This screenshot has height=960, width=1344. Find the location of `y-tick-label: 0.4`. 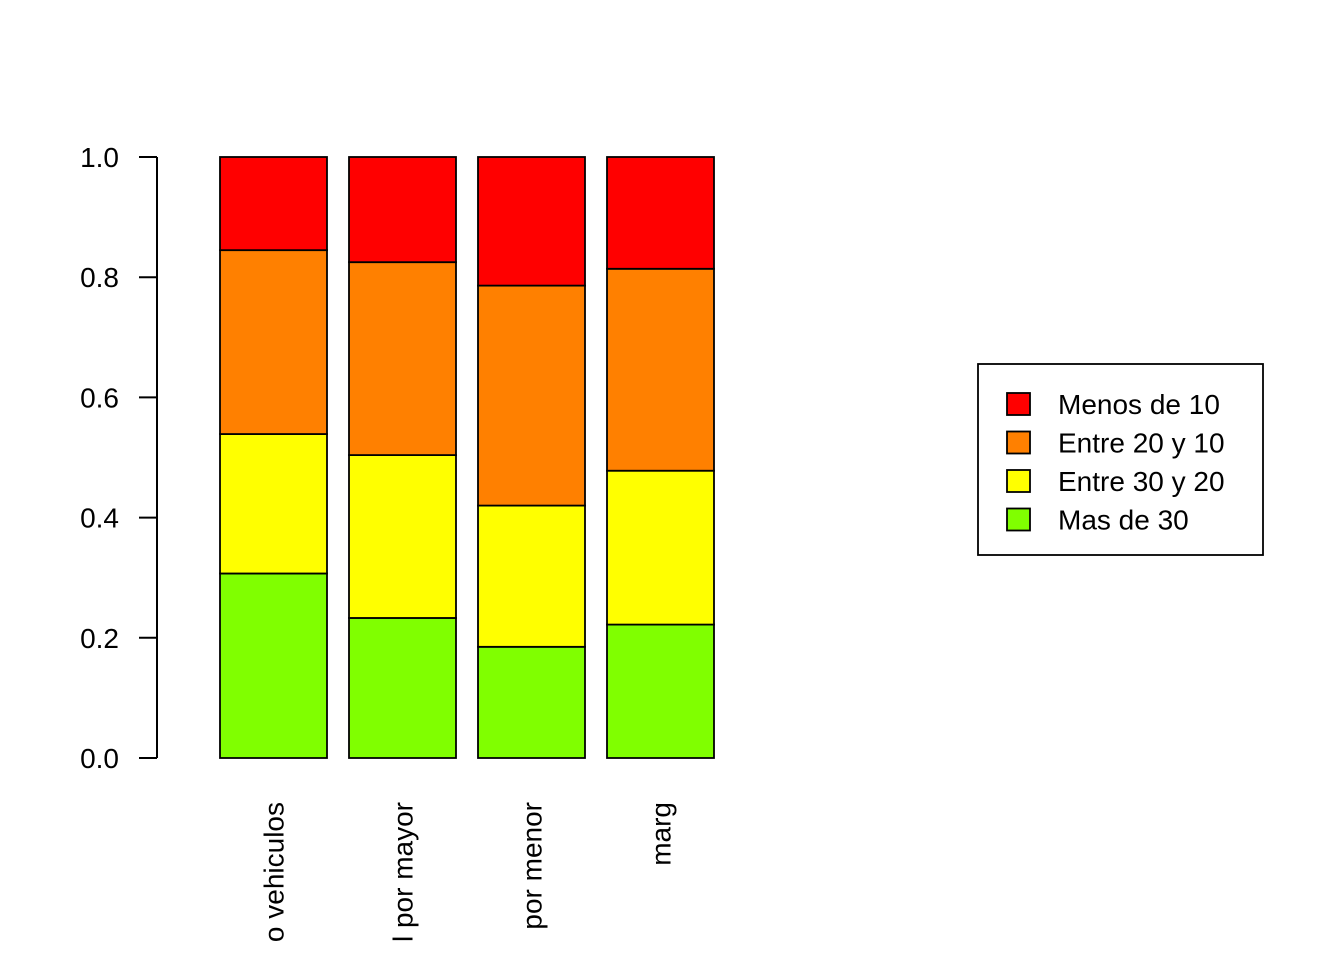

y-tick-label: 0.4 is located at coordinates (99, 518).